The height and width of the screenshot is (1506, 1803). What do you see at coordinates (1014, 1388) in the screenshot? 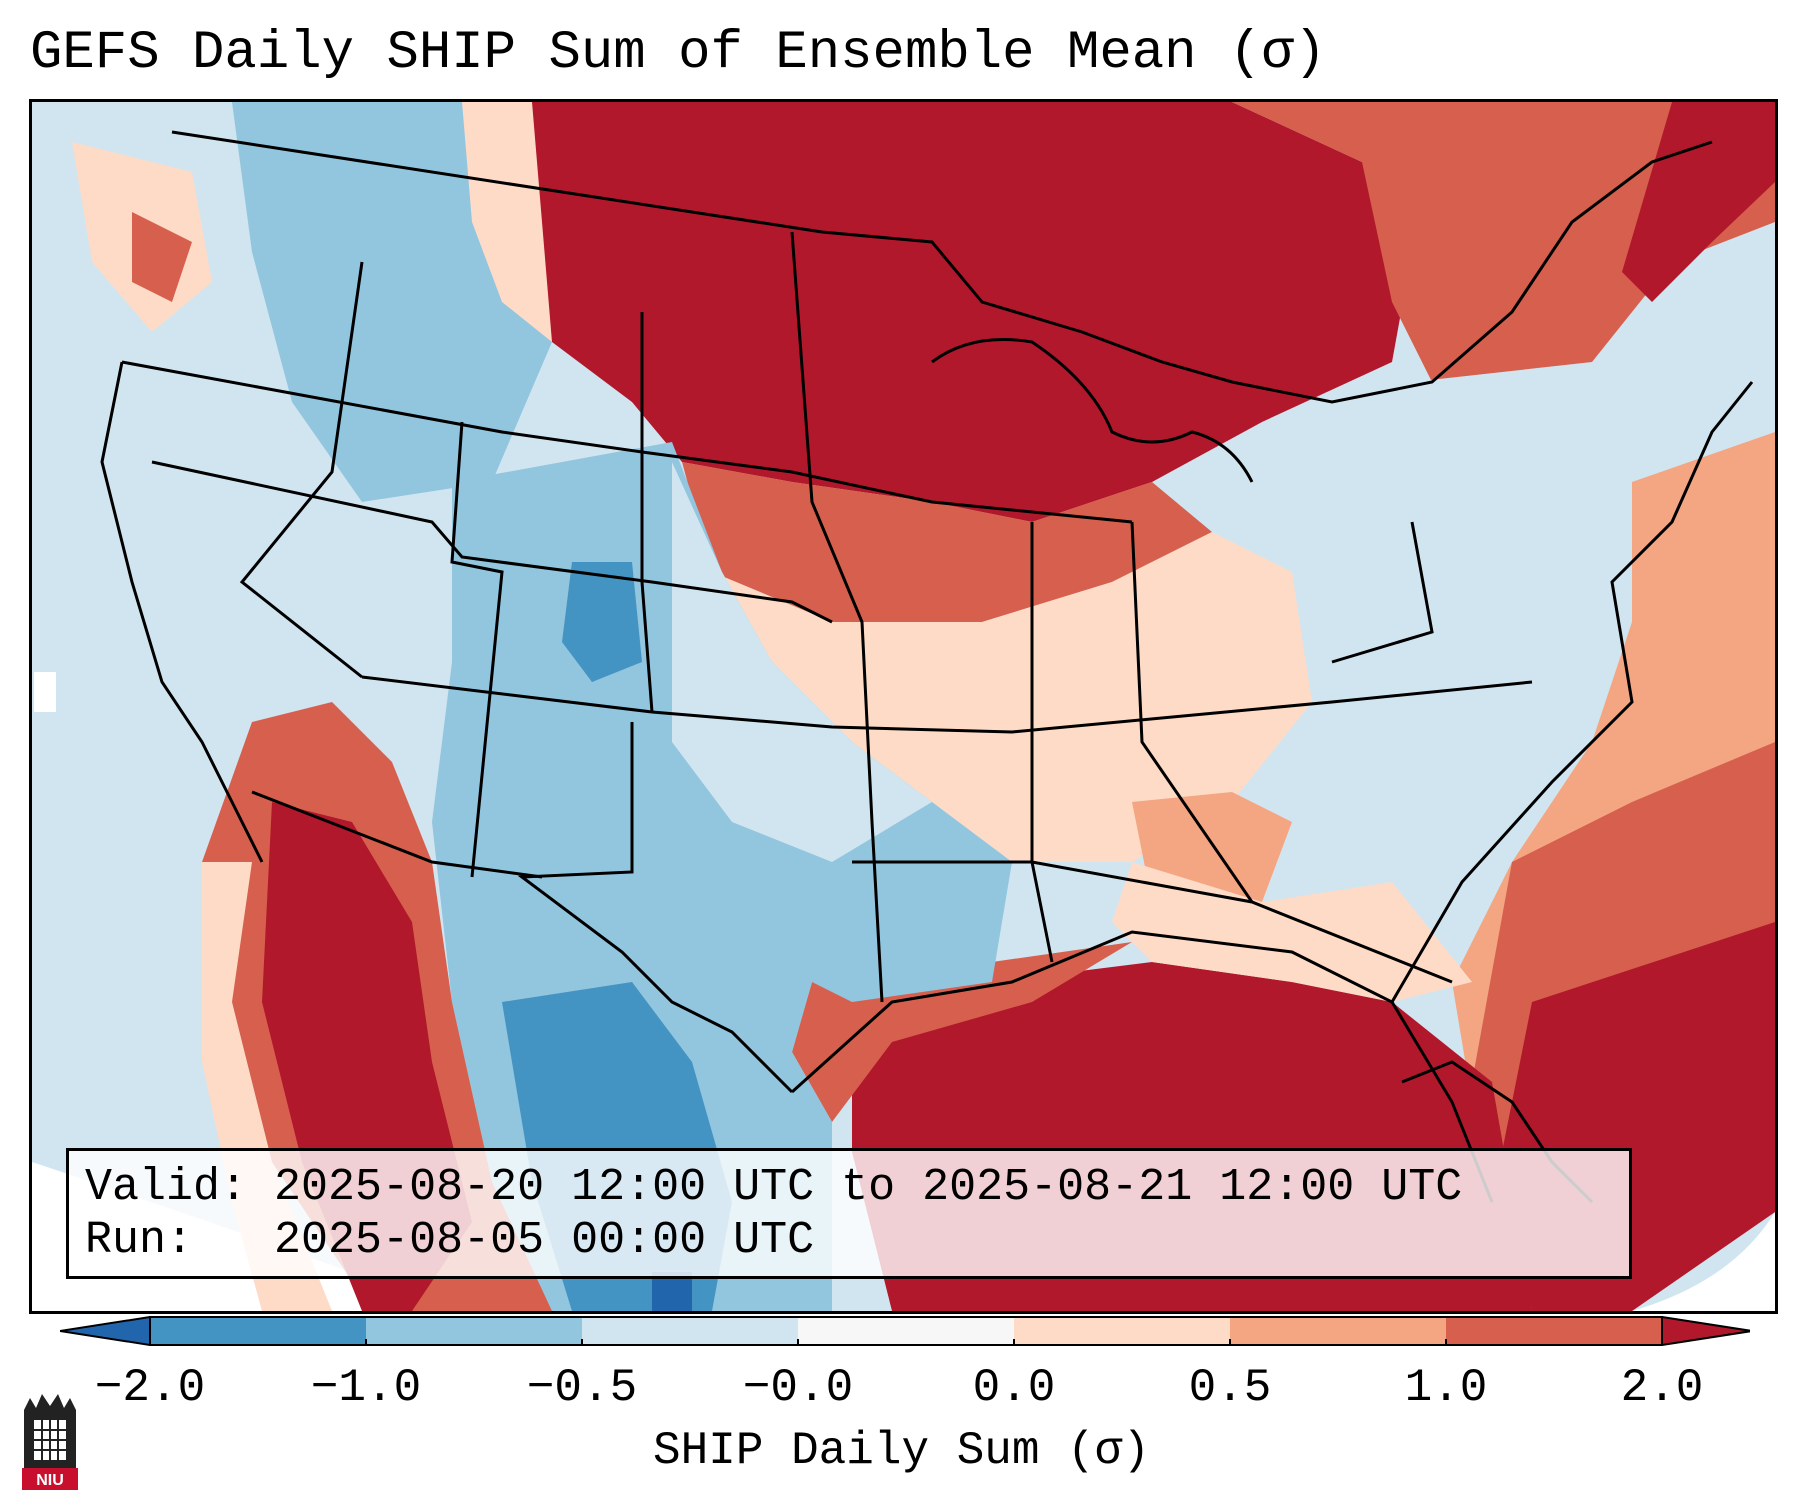
I see `colorbar-tick-label: 0.0` at bounding box center [1014, 1388].